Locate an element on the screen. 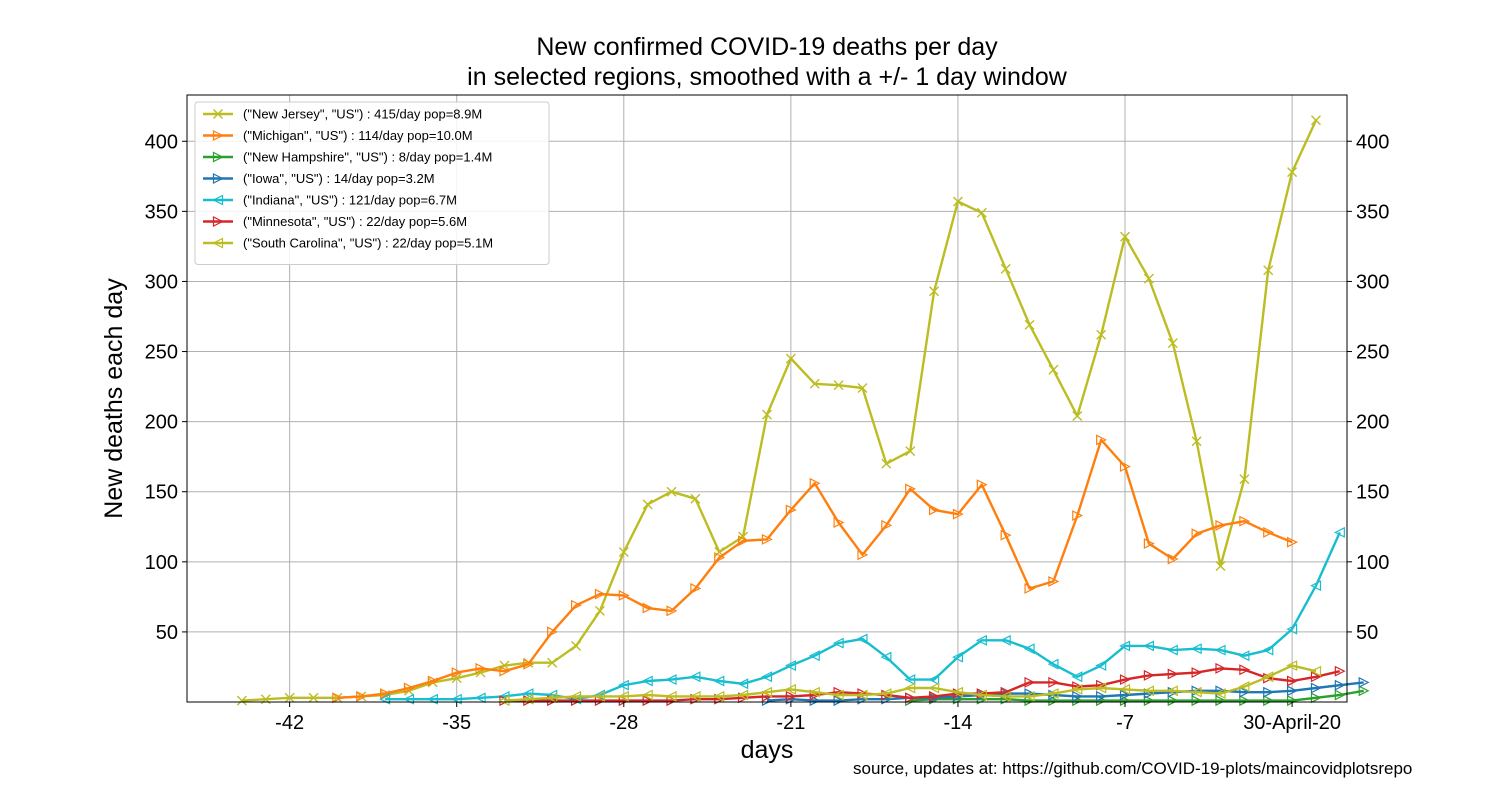 The image size is (1496, 787). x-tick-label: -35 is located at coordinates (456, 723).